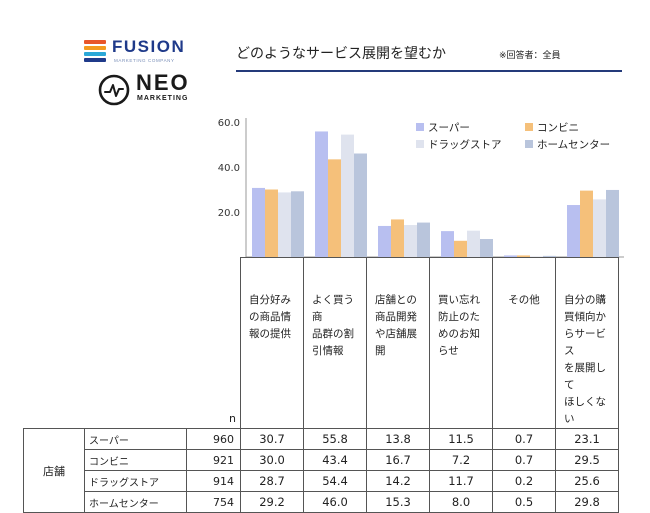 This screenshot has height=513, width=650. I want to click on table-cell: 46.0, so click(335, 502).